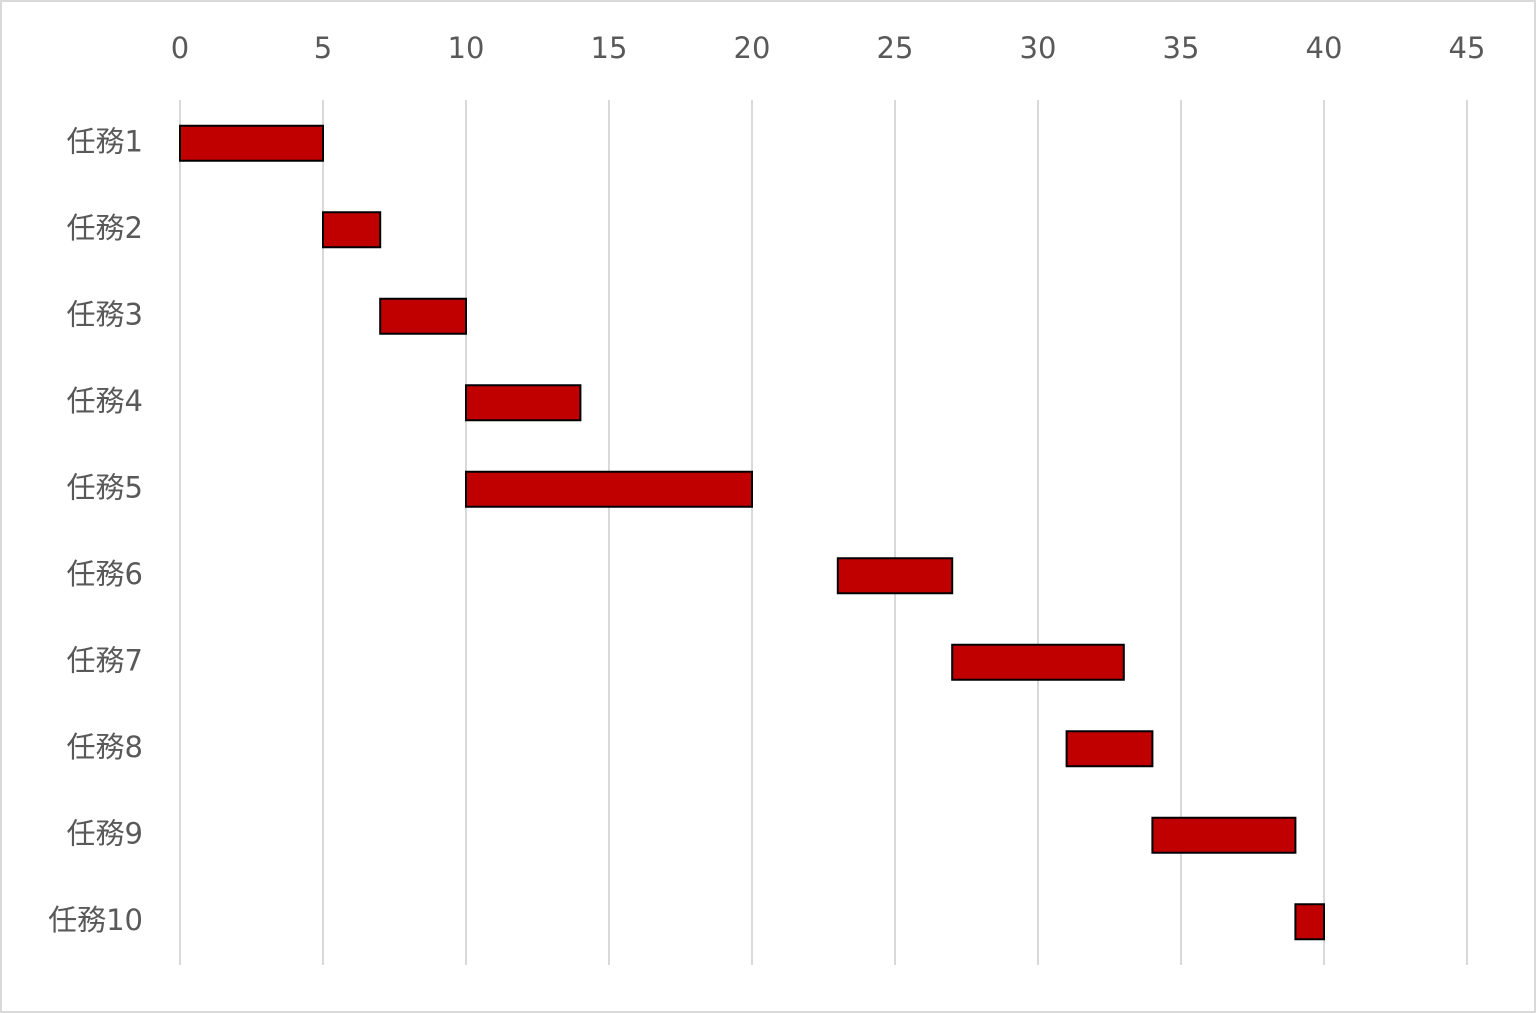  What do you see at coordinates (105, 141) in the screenshot?
I see `y-tick-label: 任務1` at bounding box center [105, 141].